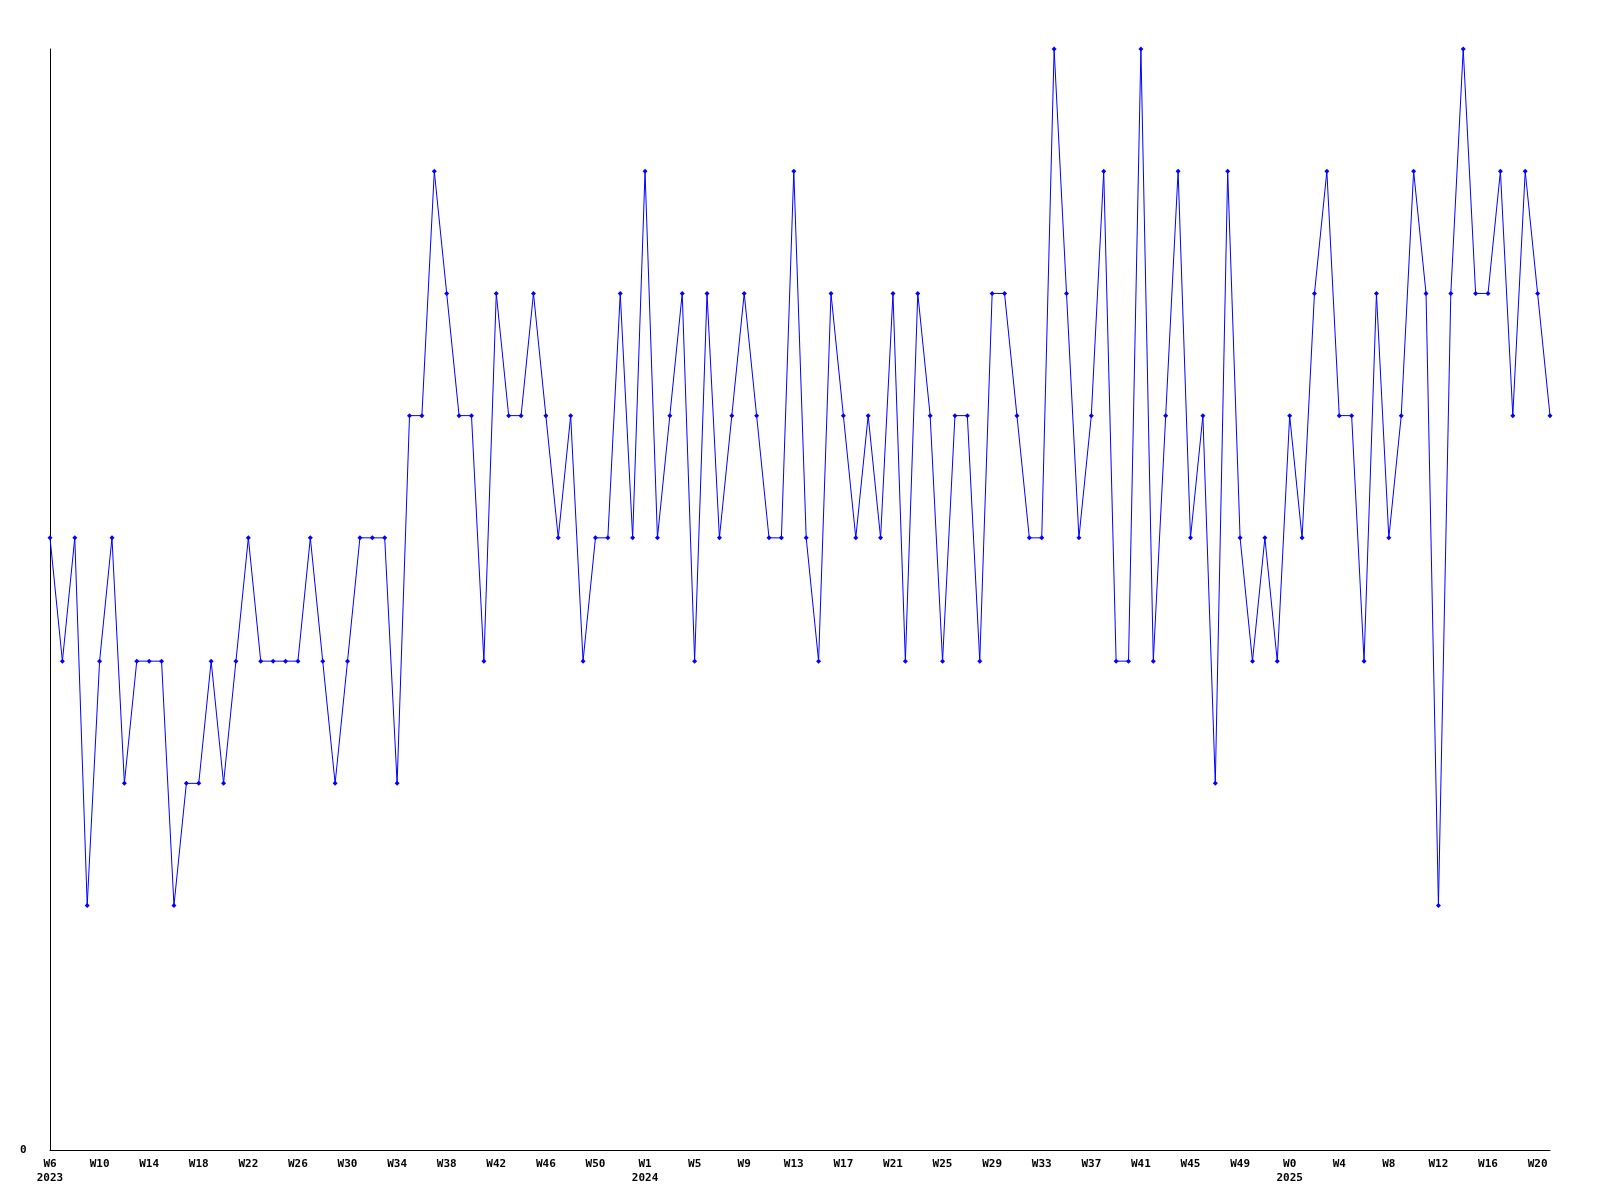  I want to click on x-tick-label: W5, so click(695, 1163).